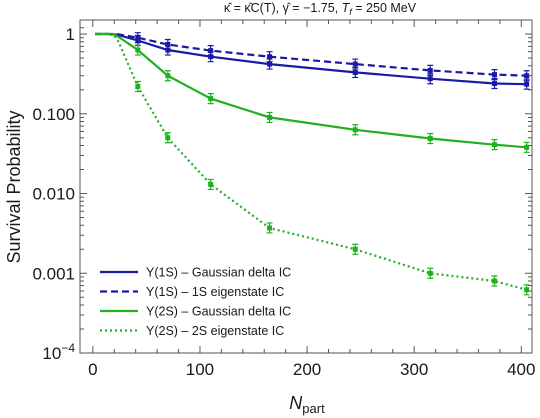 The height and width of the screenshot is (418, 540). What do you see at coordinates (307, 369) in the screenshot?
I see `x-tick-label: 200` at bounding box center [307, 369].